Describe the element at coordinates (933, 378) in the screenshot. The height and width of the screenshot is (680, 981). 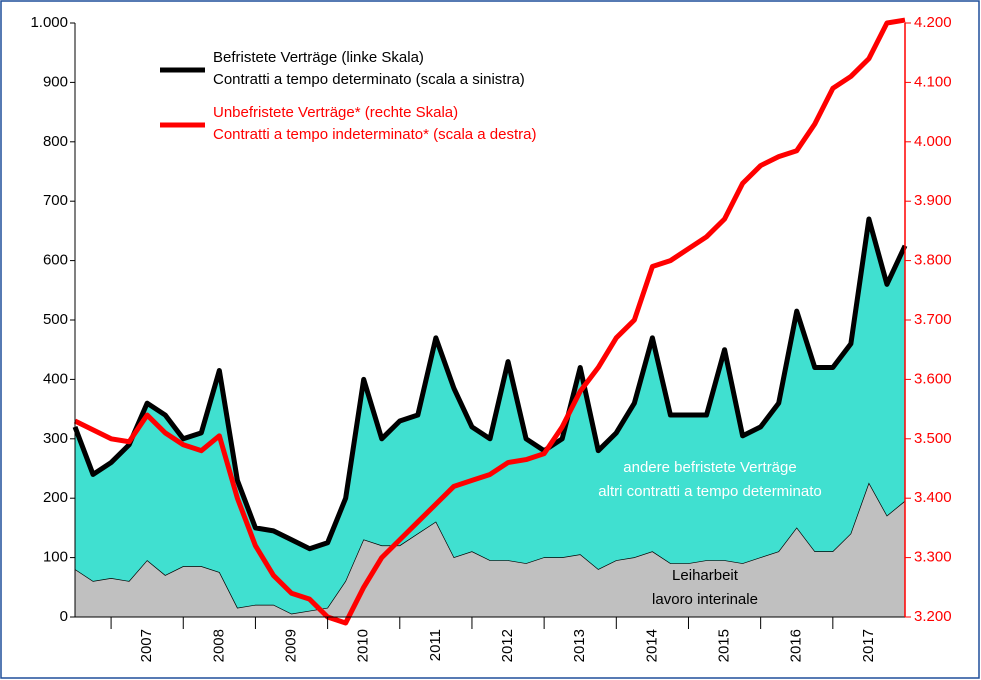
I see `y2-tick-label: 3.600` at that location.